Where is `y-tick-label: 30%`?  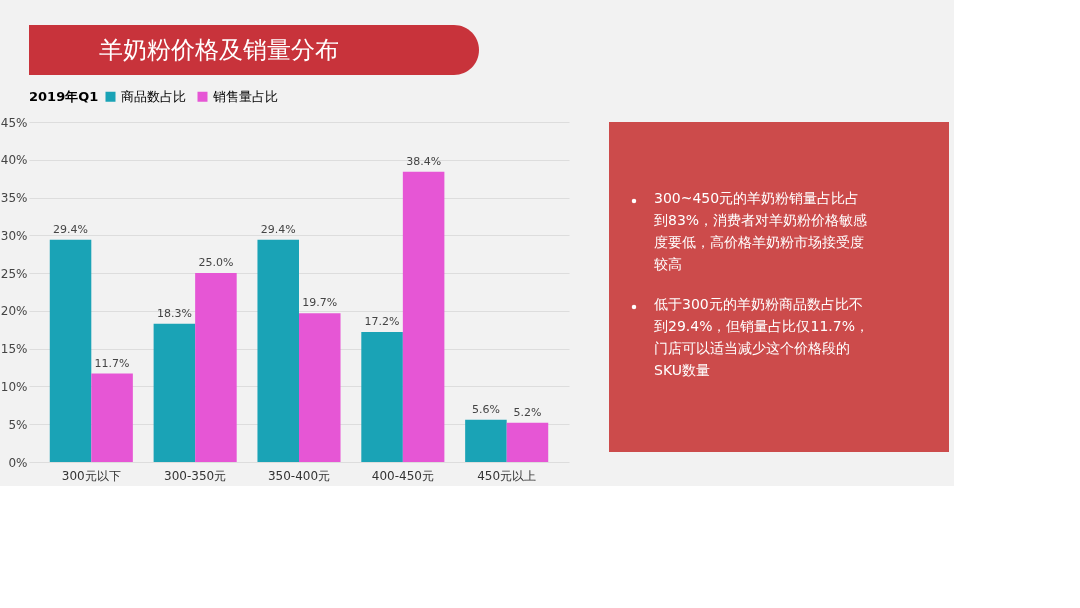 y-tick-label: 30% is located at coordinates (14, 235).